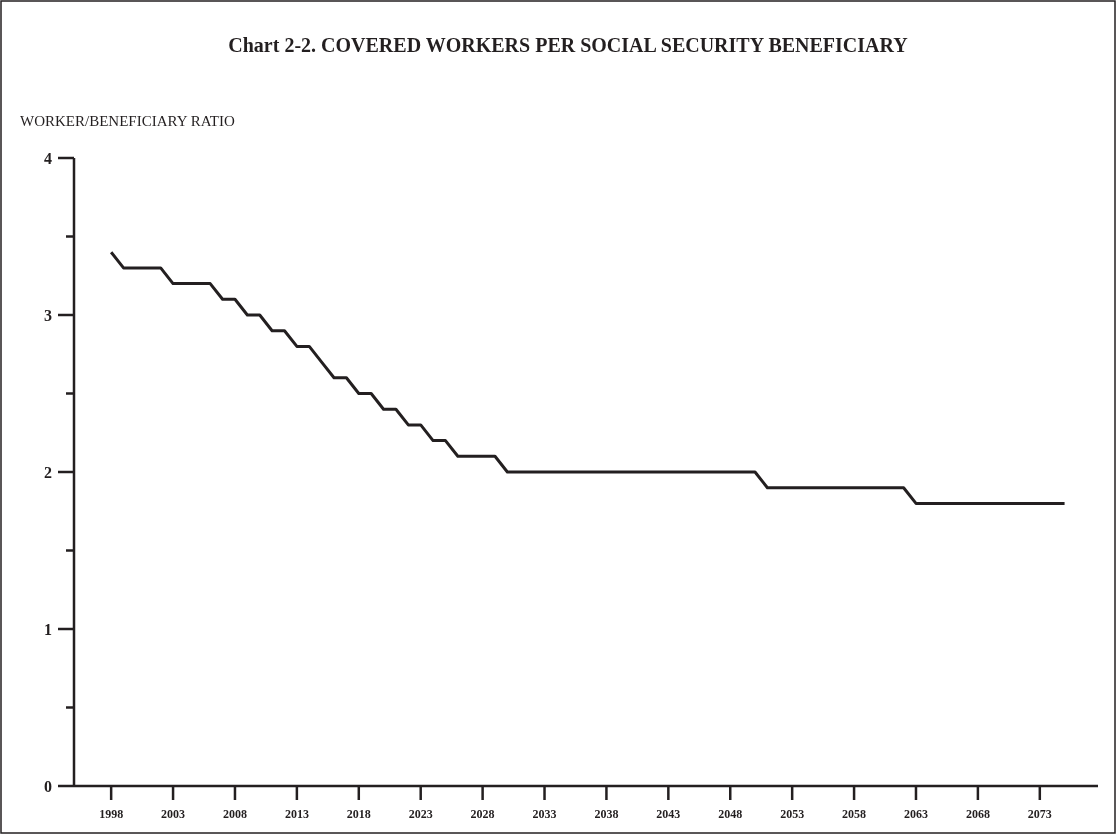 This screenshot has height=834, width=1116. I want to click on x-tick-label: 2033, so click(544, 814).